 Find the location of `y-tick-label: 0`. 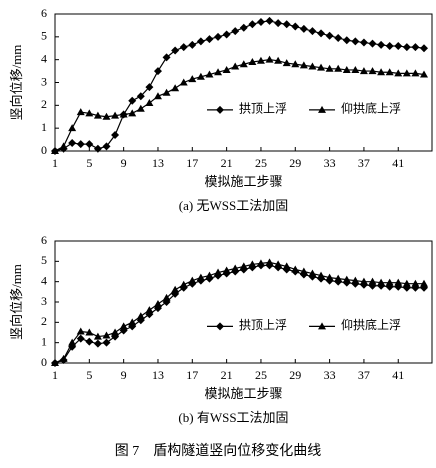

y-tick-label: 0 is located at coordinates (44, 150).